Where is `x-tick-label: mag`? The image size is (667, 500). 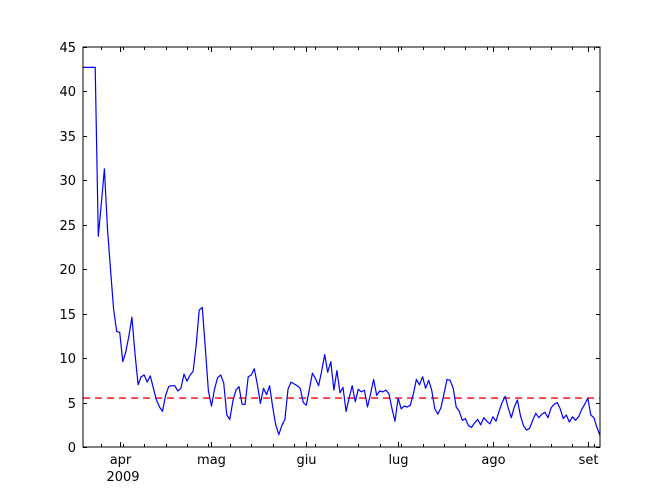
x-tick-label: mag is located at coordinates (211, 460).